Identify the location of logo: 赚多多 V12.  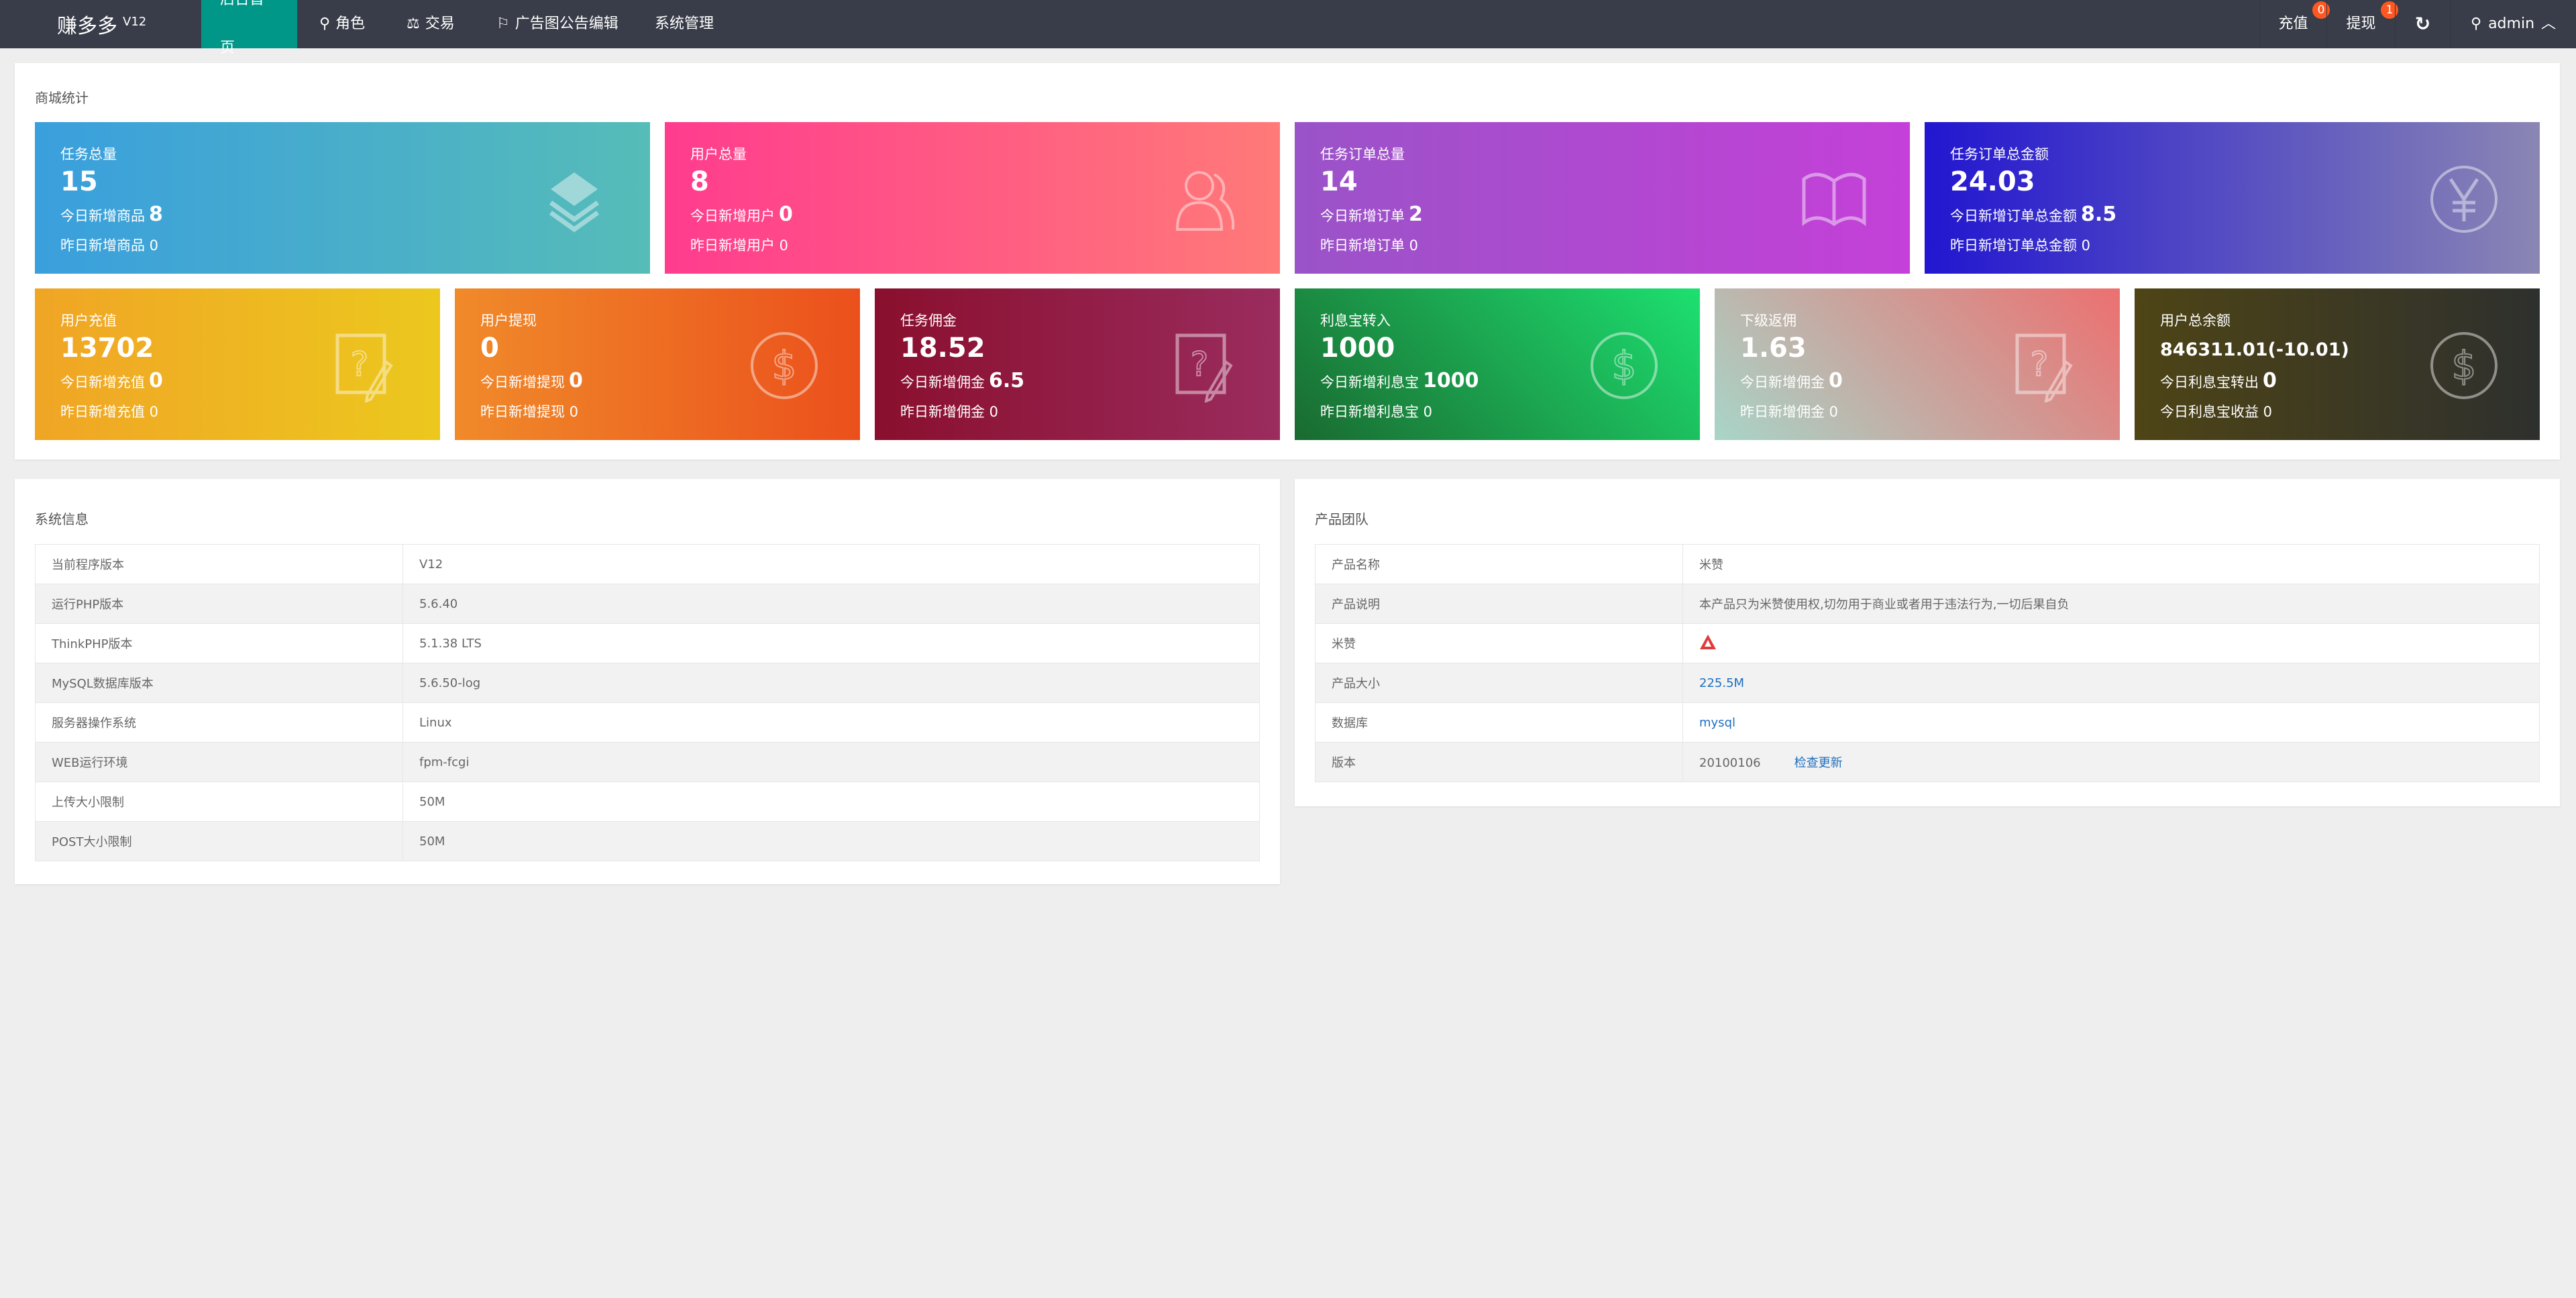
(101, 24).